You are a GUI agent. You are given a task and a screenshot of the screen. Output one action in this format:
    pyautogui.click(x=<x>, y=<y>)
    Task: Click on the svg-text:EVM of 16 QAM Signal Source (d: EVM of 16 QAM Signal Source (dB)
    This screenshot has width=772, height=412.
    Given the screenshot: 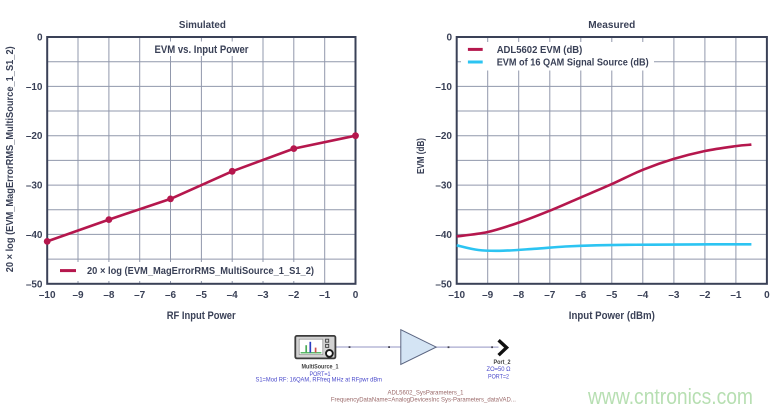 What is the action you would take?
    pyautogui.click(x=573, y=63)
    